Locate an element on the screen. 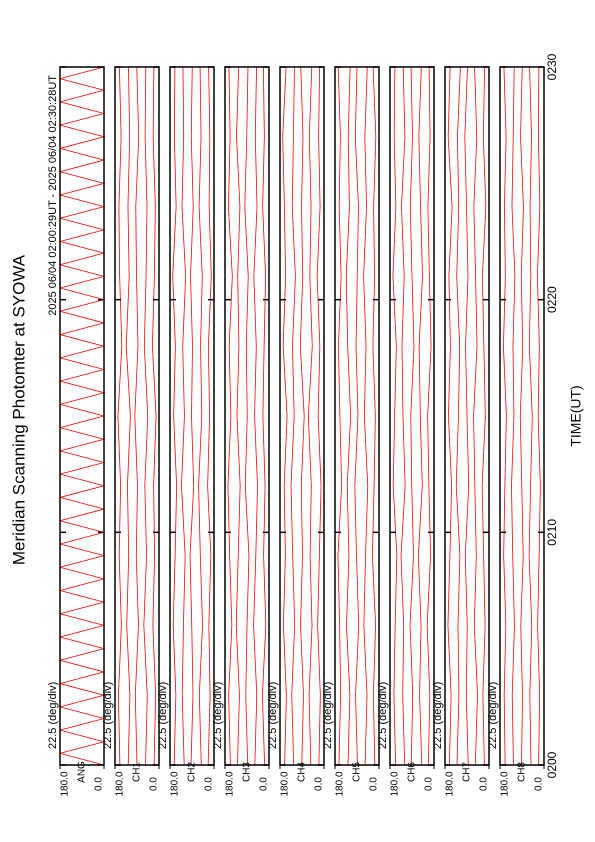 The image size is (595, 842). panel-label: CH2 is located at coordinates (192, 772).